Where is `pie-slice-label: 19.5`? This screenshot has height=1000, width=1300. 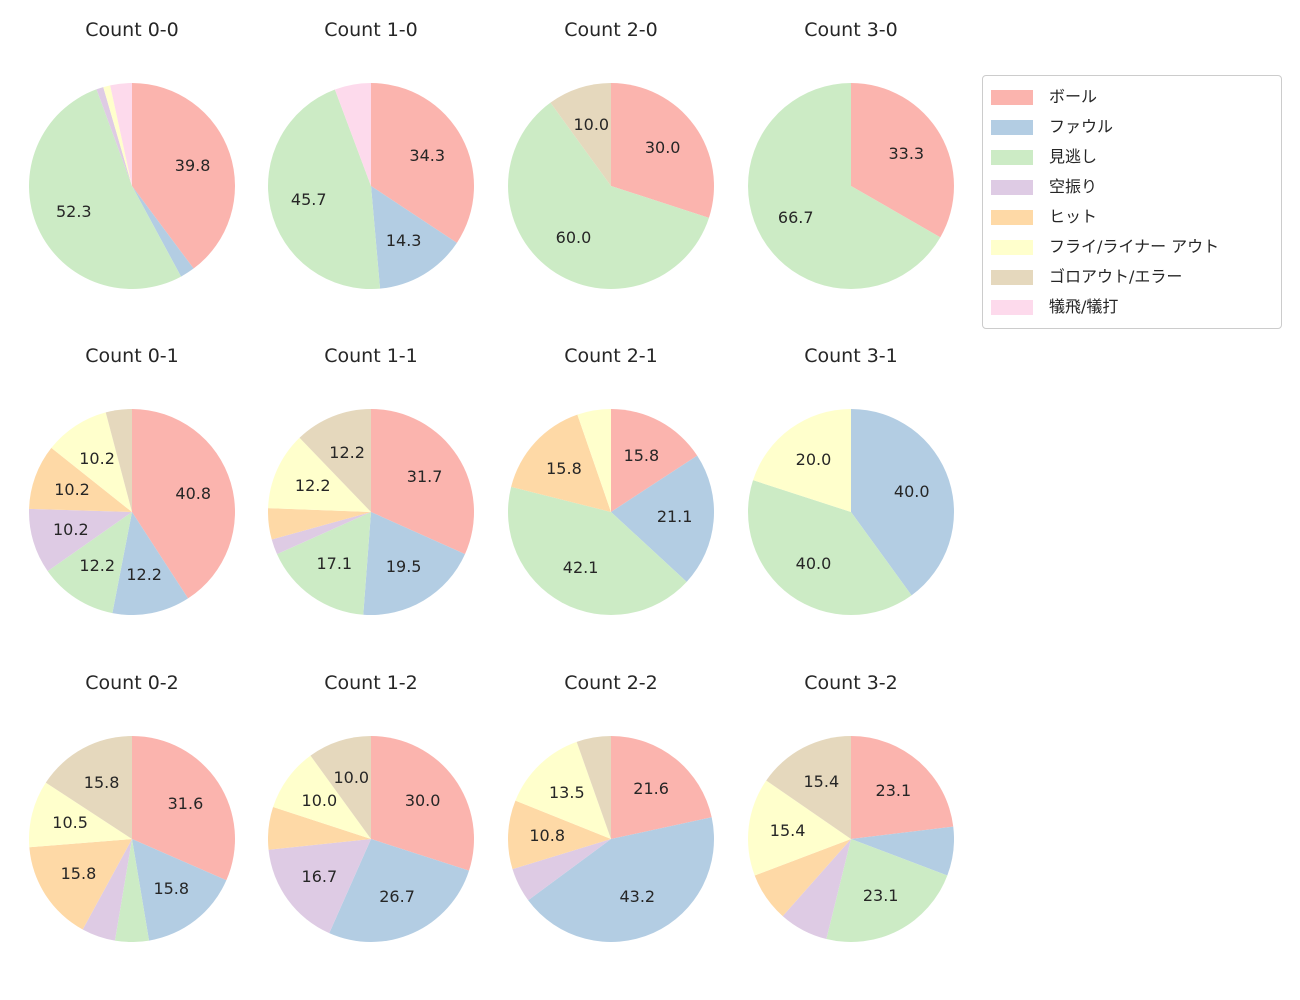 pie-slice-label: 19.5 is located at coordinates (403, 566).